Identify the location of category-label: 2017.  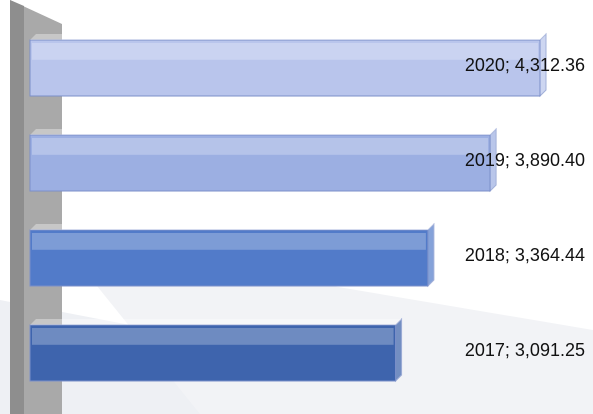
(485, 350).